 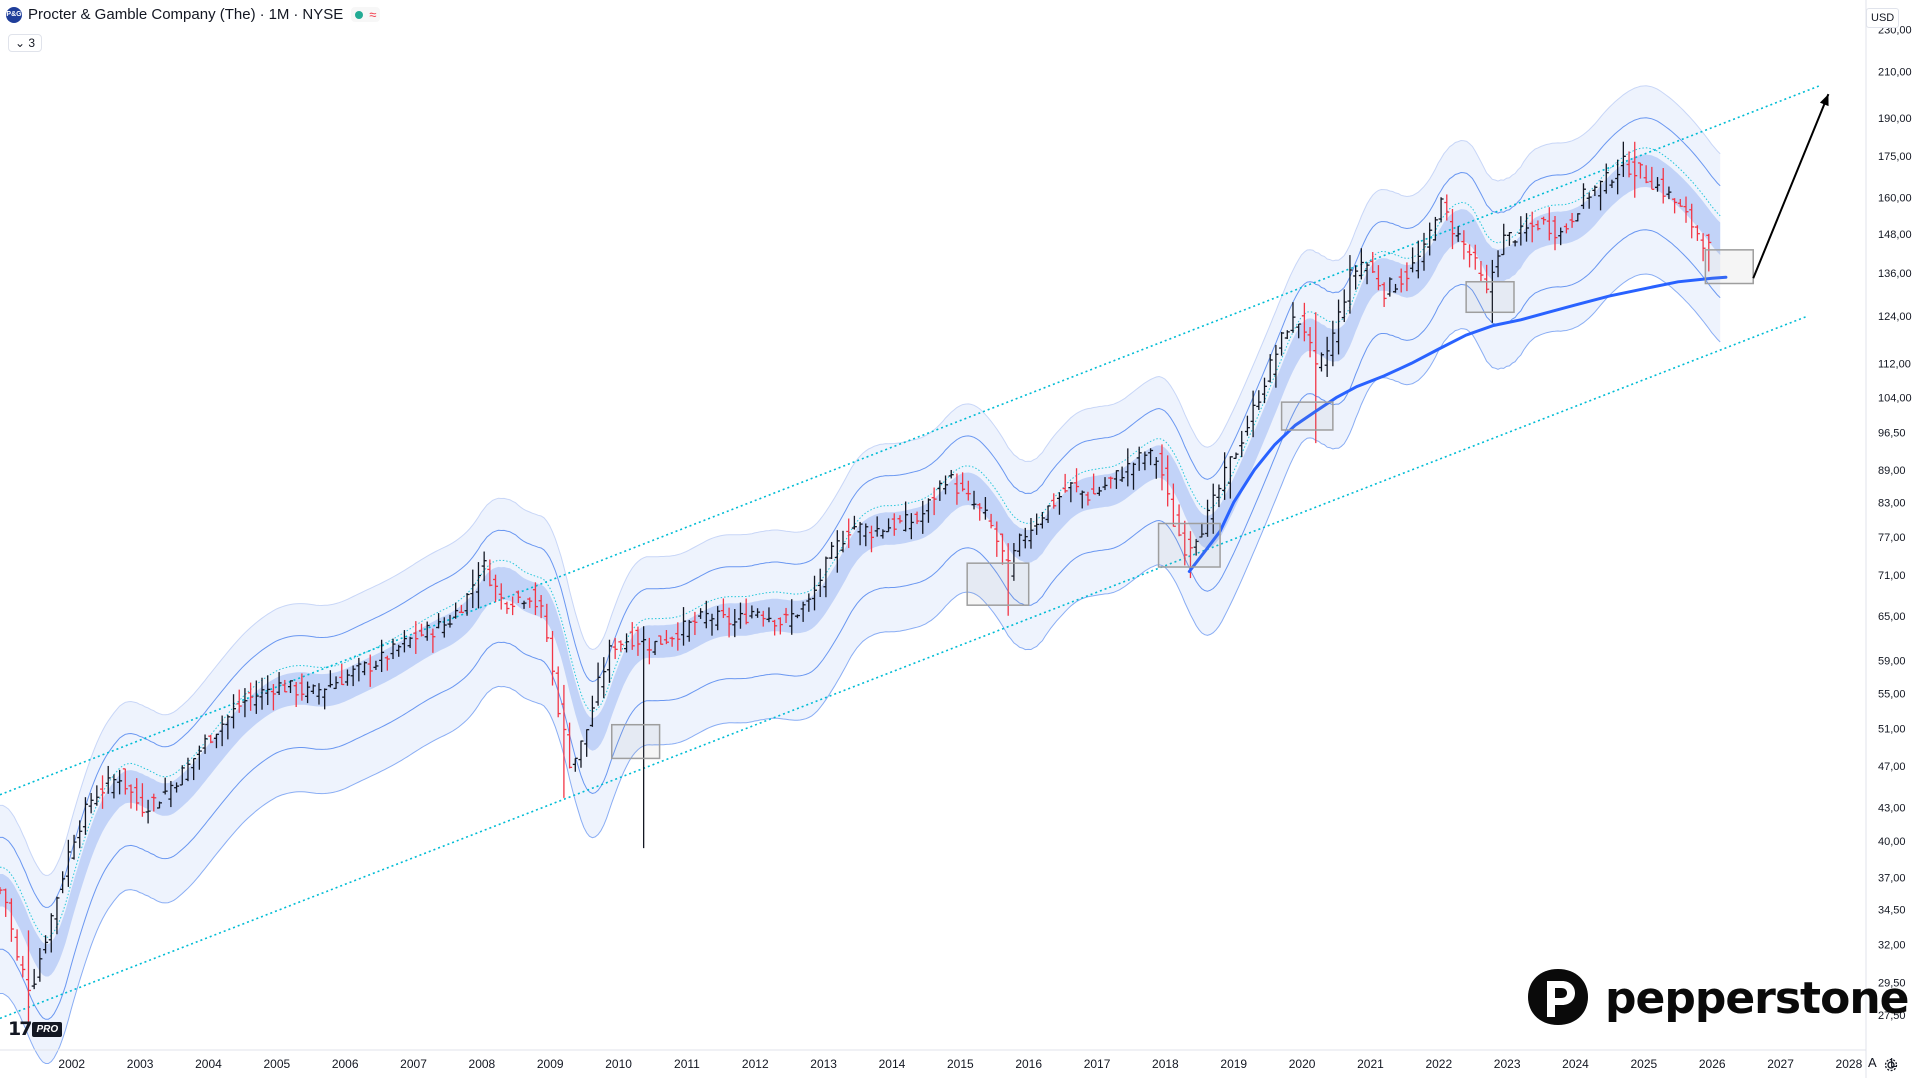 I want to click on symbol-name: Procter & Gamble Company (The), so click(x=142, y=14).